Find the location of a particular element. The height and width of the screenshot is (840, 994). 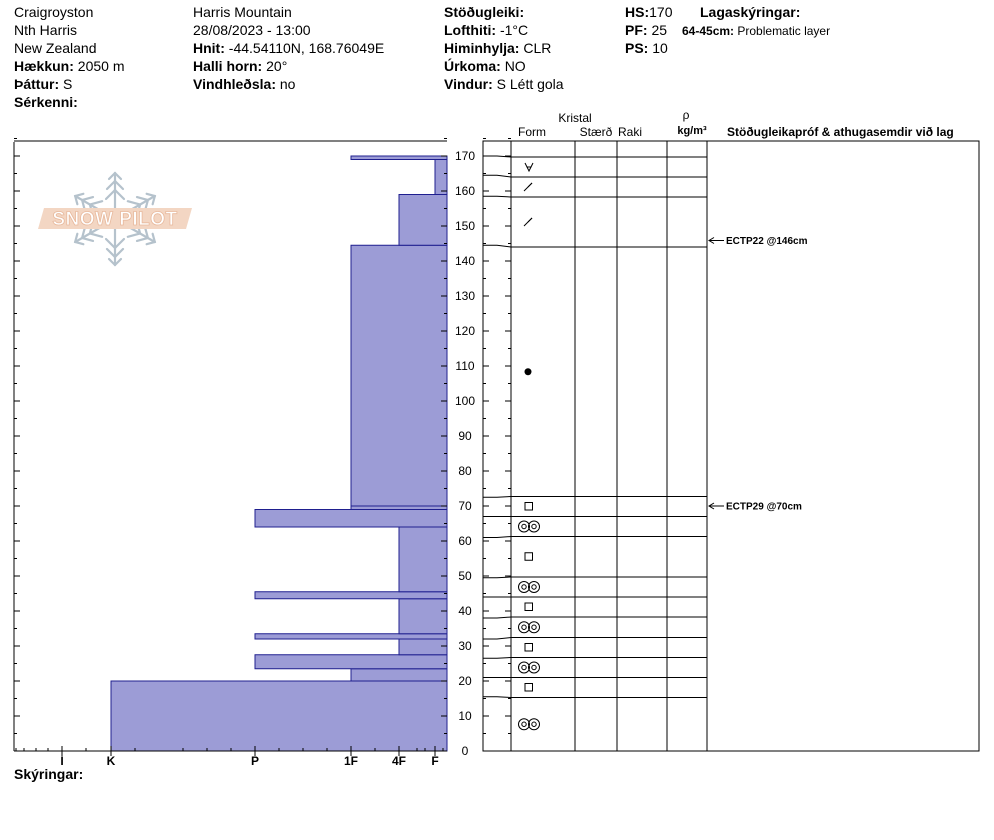

layer-connector-164.5 is located at coordinates (497, 176).